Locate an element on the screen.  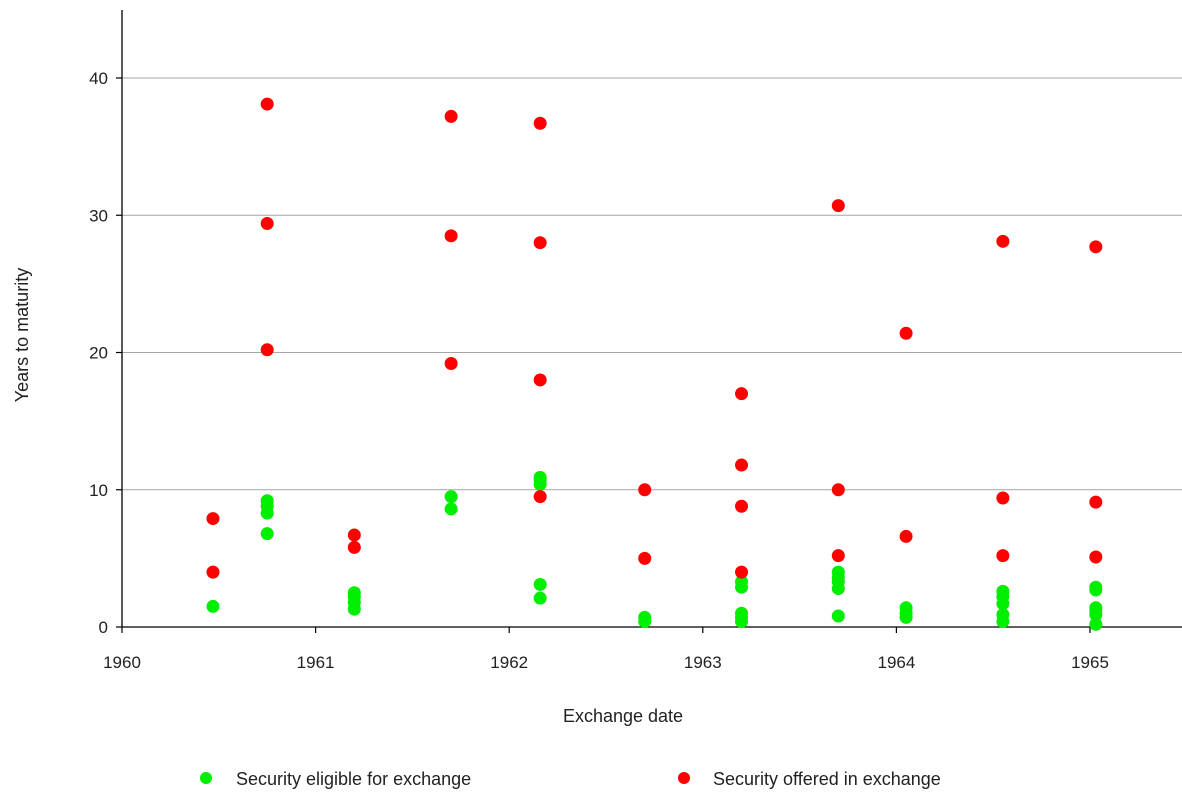
legend-marker-offered is located at coordinates (684, 778).